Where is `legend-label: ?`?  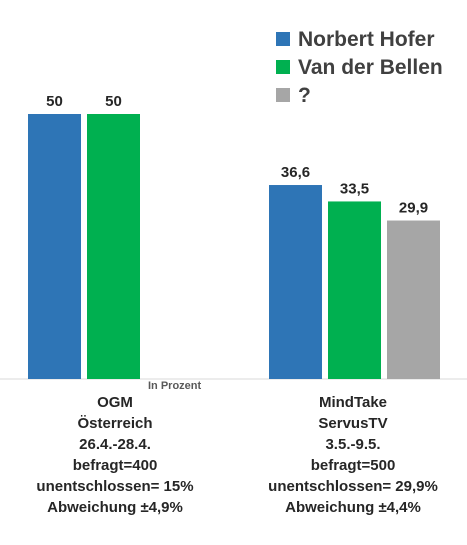
legend-label: ? is located at coordinates (304, 95).